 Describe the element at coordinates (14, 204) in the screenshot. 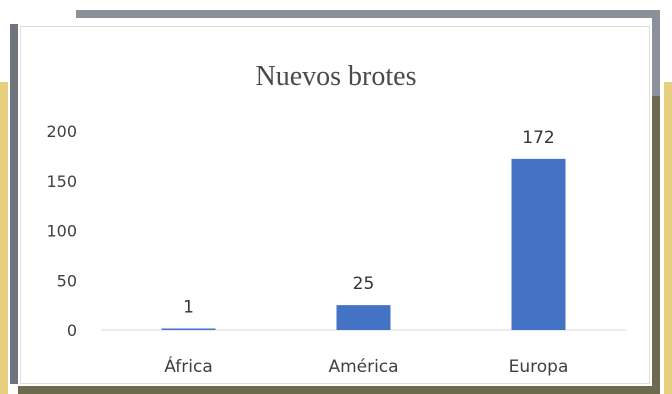

I see `frame-stripe-gray-left` at that location.